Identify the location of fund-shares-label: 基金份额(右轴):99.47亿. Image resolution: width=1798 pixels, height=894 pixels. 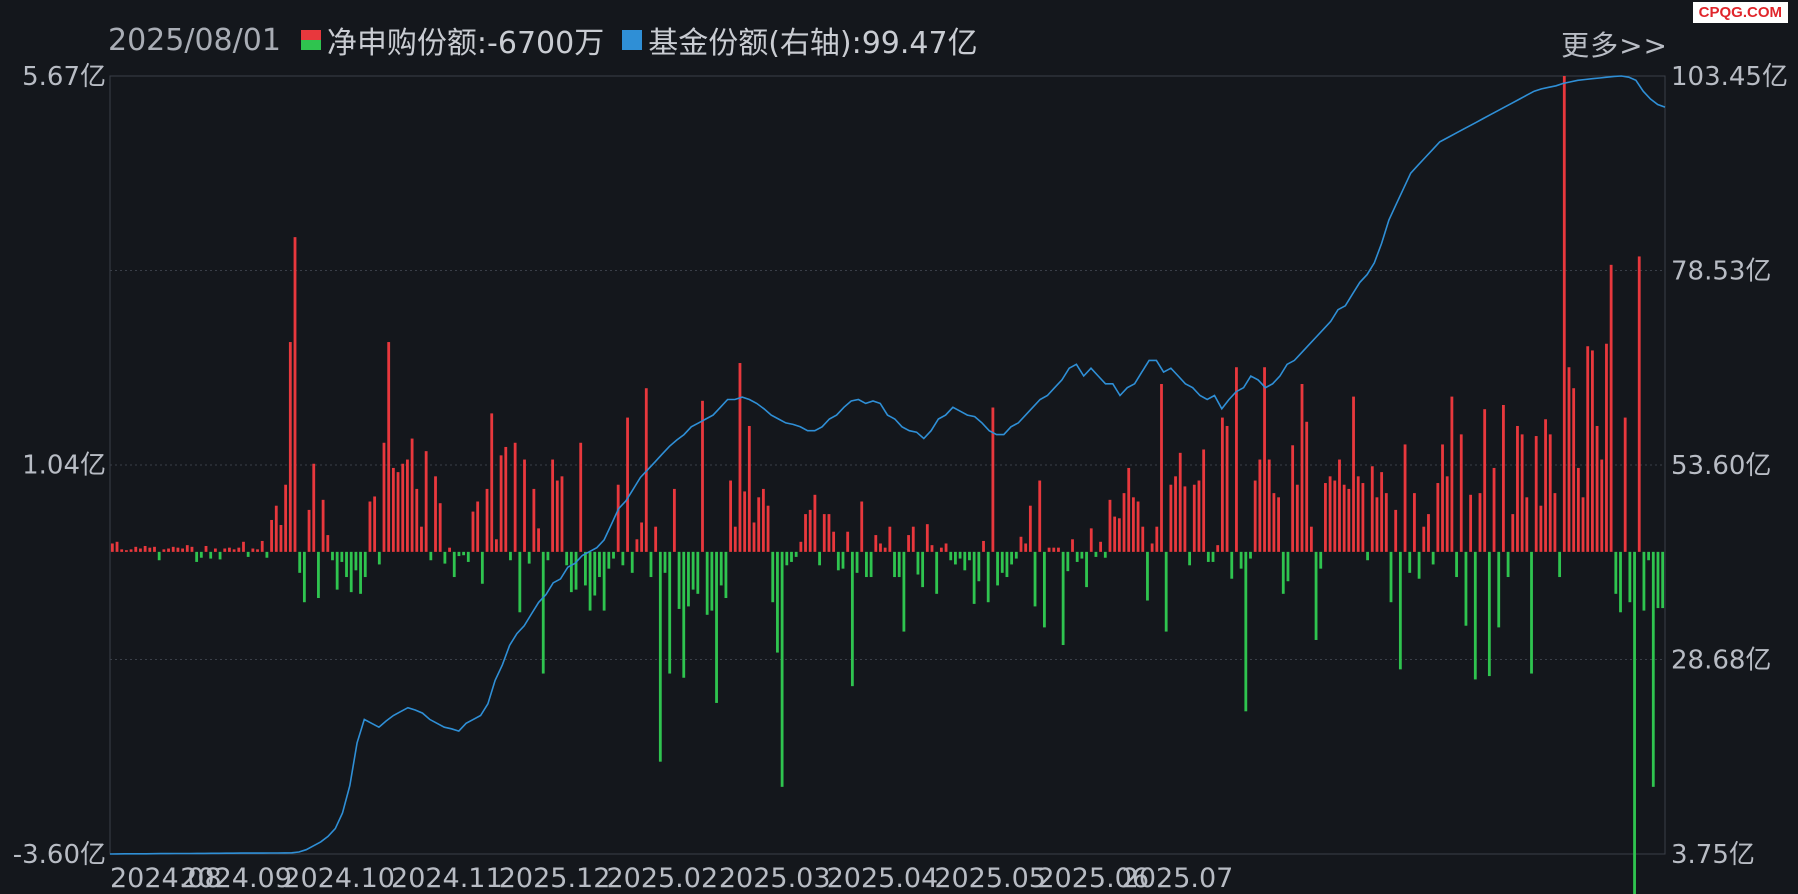
(813, 43).